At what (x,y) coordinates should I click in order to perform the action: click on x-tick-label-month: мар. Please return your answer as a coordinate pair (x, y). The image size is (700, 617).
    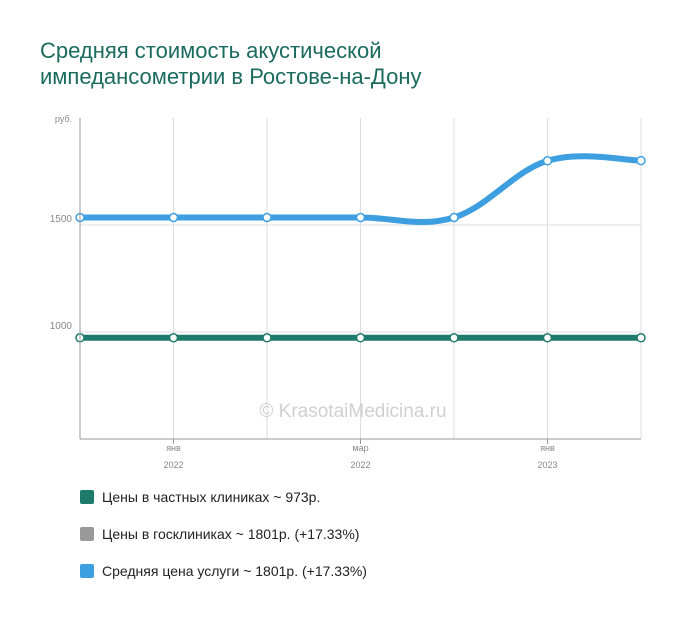
    Looking at the image, I should click on (360, 448).